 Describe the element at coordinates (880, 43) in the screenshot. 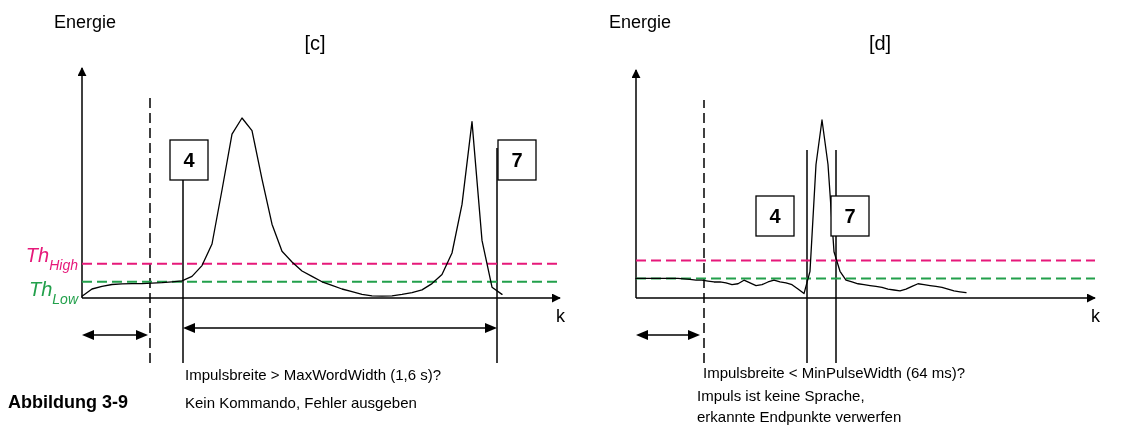

I see `chart-title: [d]` at that location.